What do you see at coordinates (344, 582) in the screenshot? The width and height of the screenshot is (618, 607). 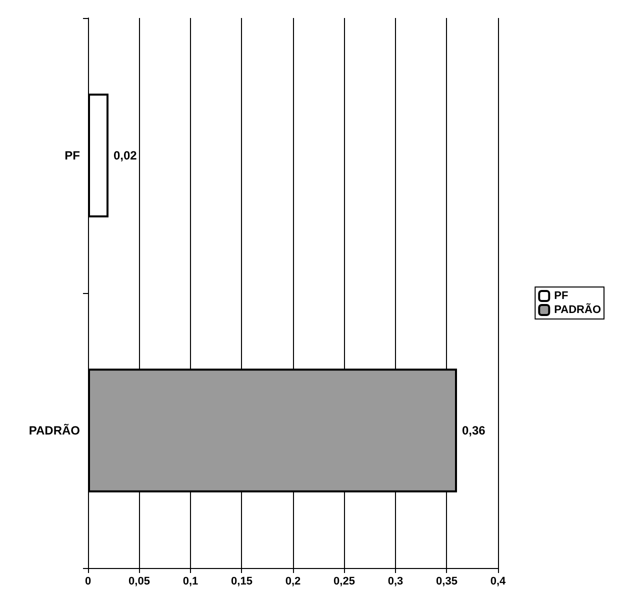 I see `x-tick-label: 0,25` at bounding box center [344, 582].